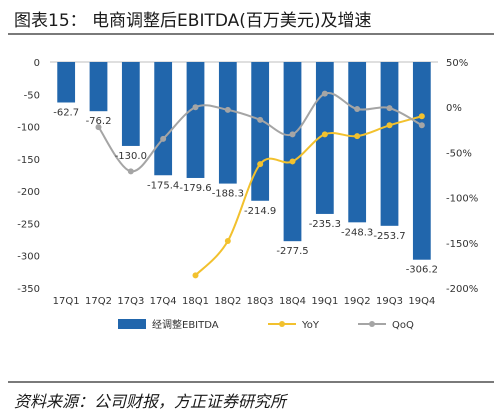 The image size is (502, 419). What do you see at coordinates (66, 301) in the screenshot?
I see `x-tick-label: 17Q1` at bounding box center [66, 301].